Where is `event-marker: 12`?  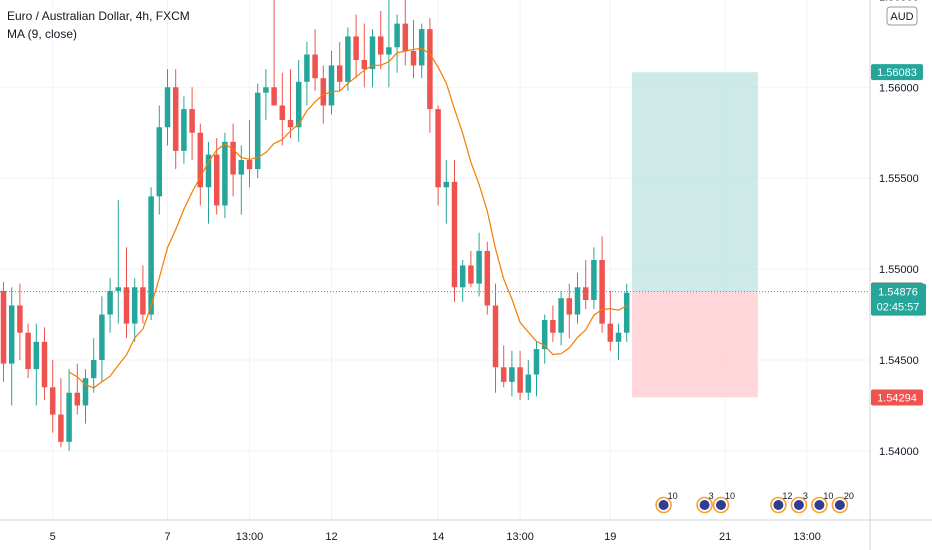 event-marker: 12 is located at coordinates (781, 502).